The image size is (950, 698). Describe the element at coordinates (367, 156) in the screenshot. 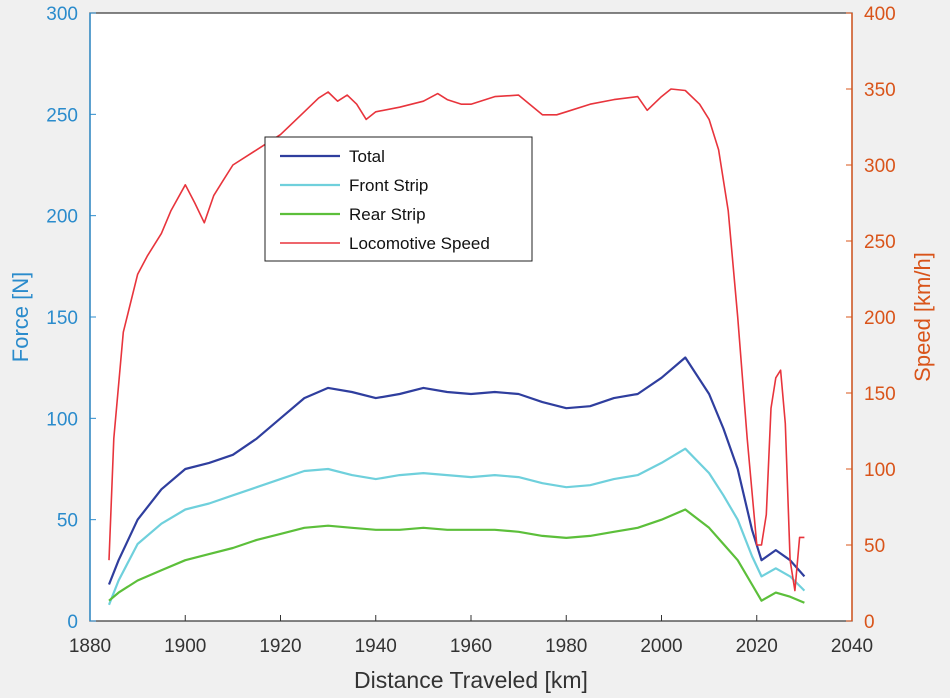

I see `legend-label-total: Total` at that location.